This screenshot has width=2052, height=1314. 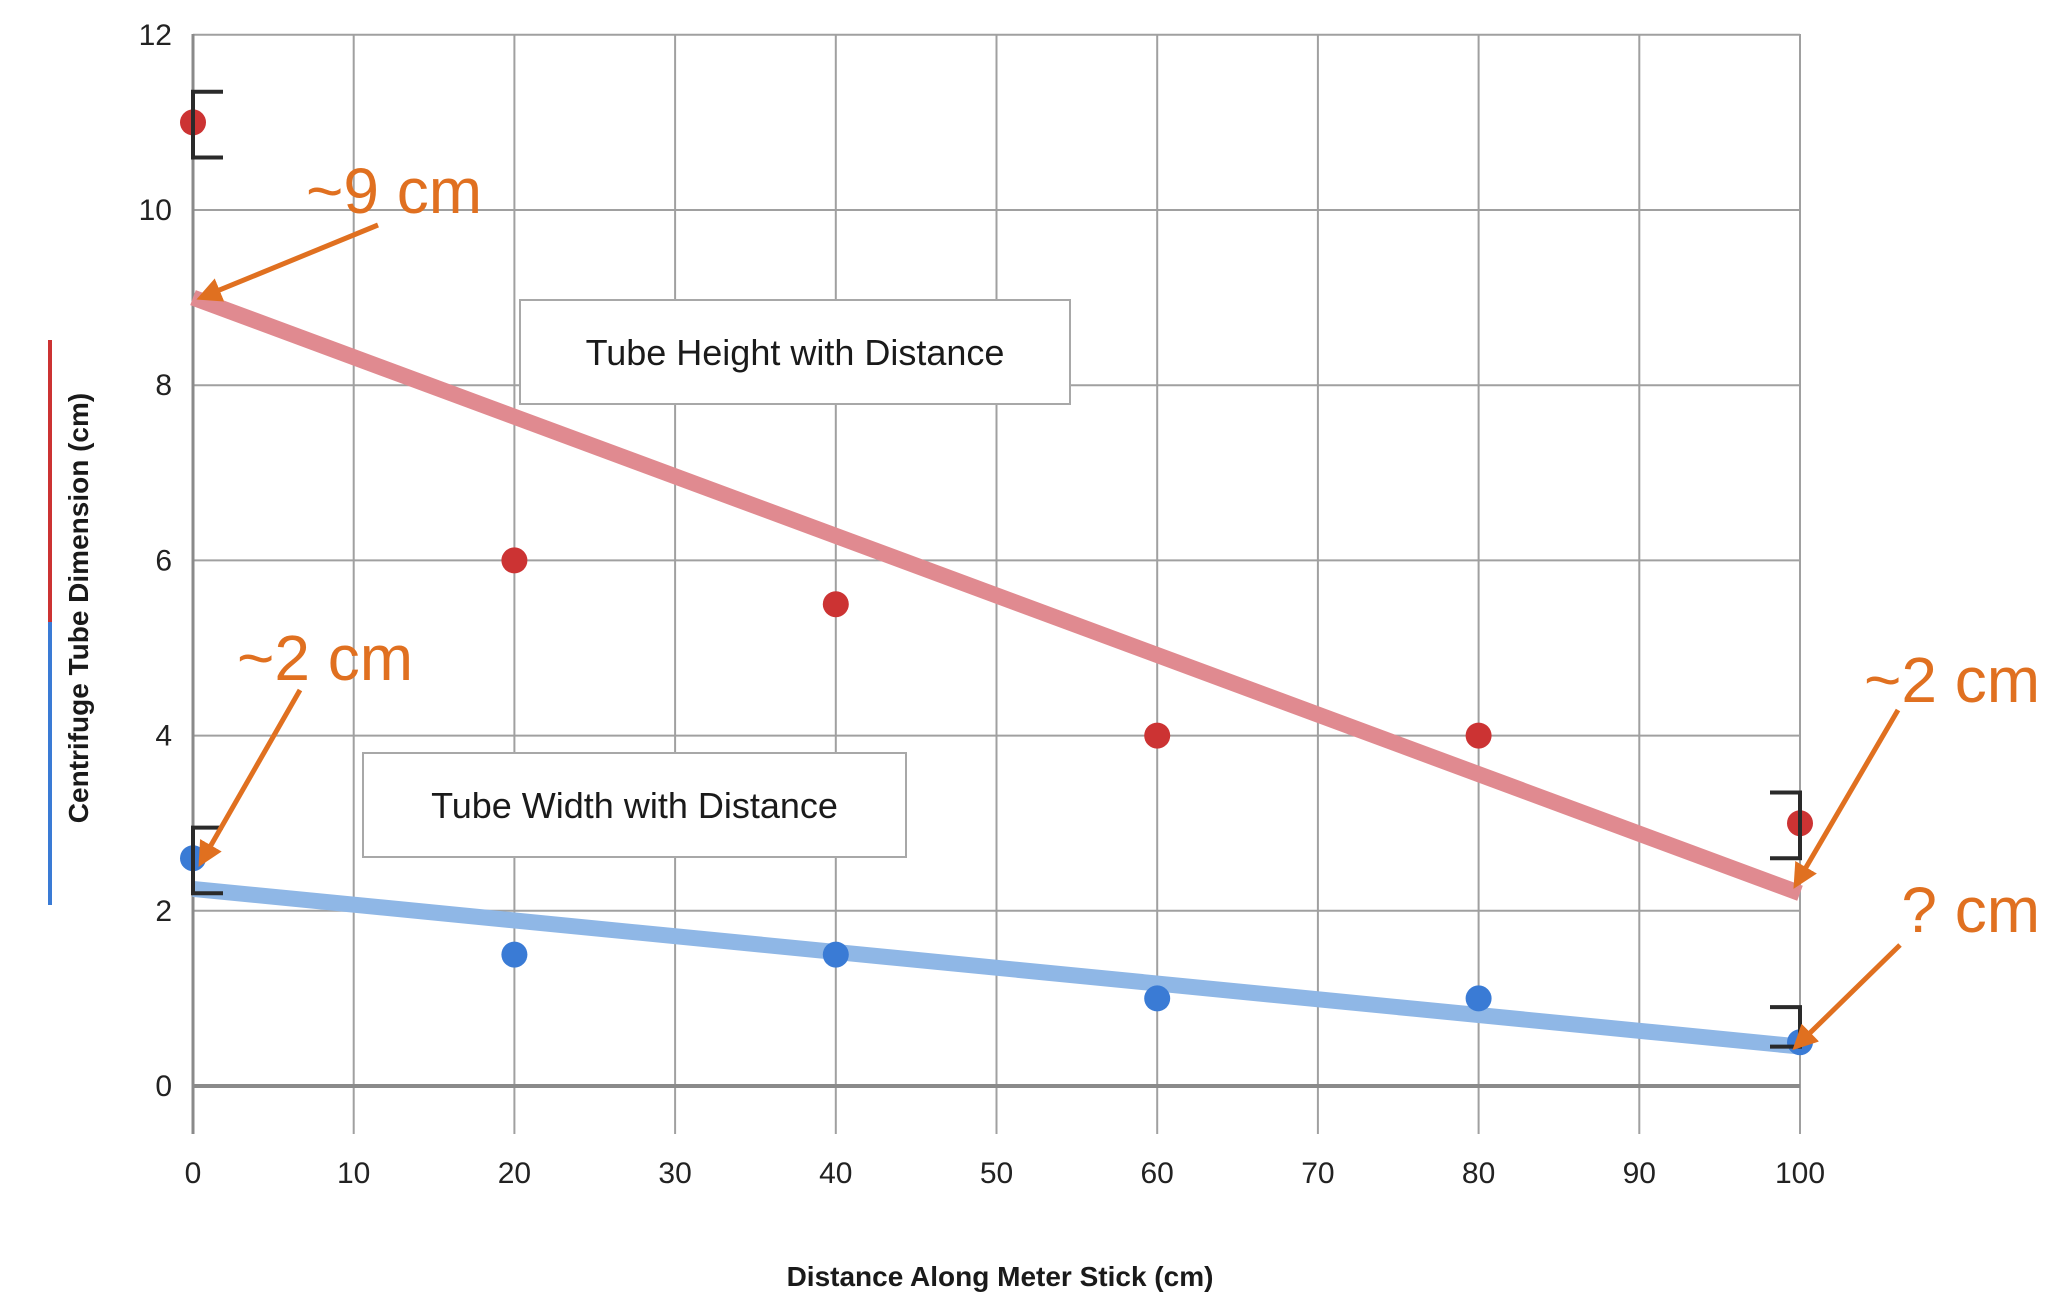 I want to click on trendline-width, so click(x=996, y=967).